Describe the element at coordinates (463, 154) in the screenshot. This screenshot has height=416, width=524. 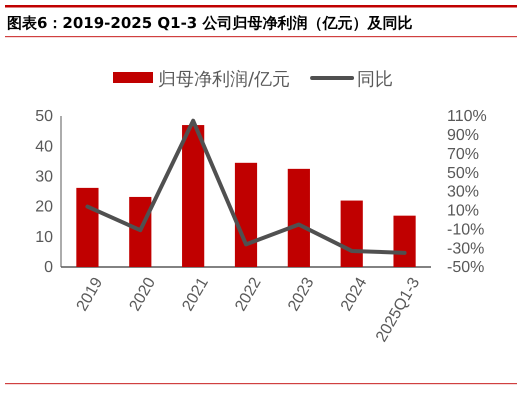
I see `y2-tick-label: 70%` at that location.